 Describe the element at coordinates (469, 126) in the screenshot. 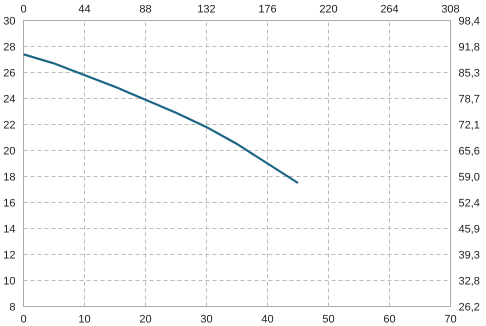

I see `y2-tick-label: 72,1` at that location.